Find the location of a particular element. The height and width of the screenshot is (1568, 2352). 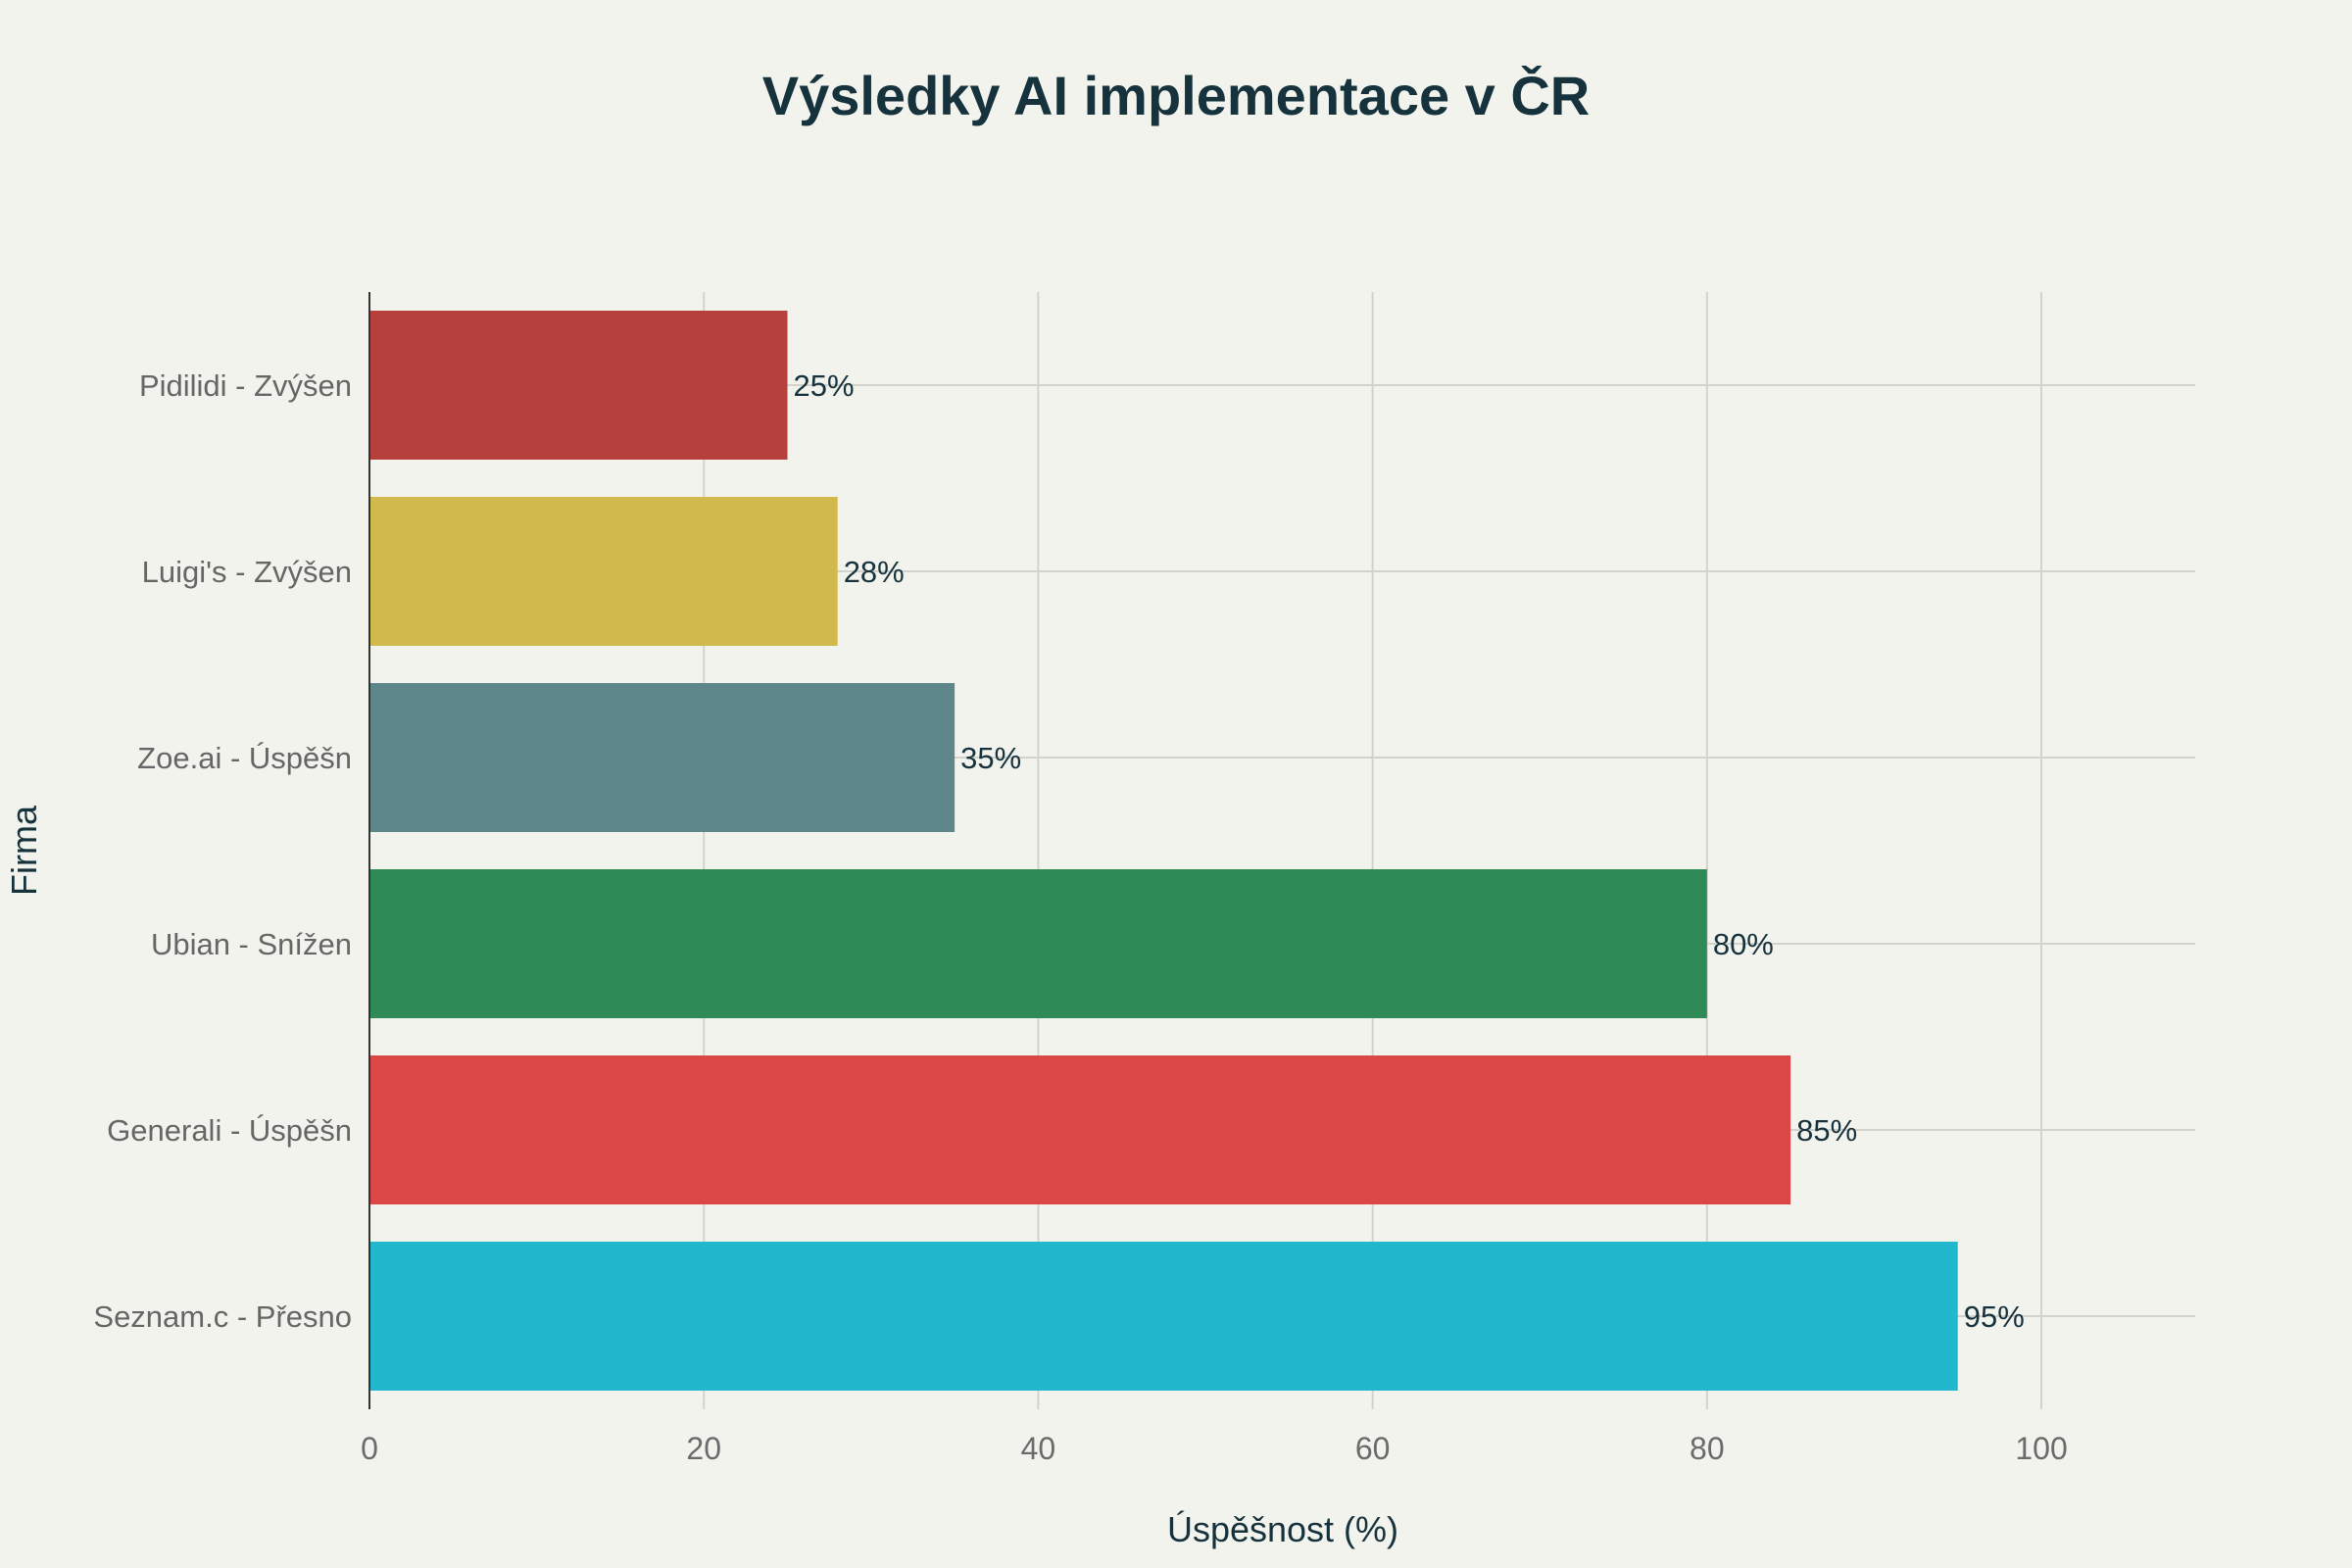

data-label: 95% is located at coordinates (1994, 1316).